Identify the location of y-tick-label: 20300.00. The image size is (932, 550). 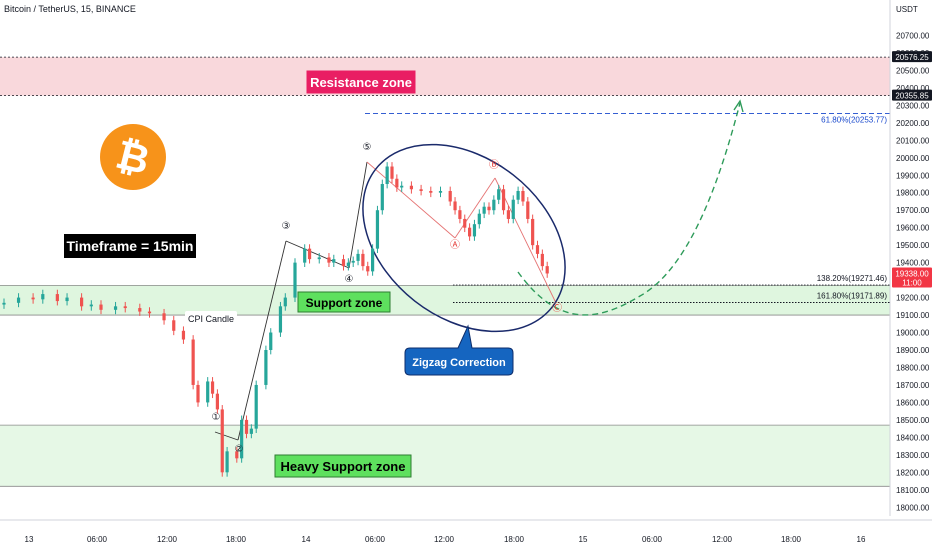
(913, 105).